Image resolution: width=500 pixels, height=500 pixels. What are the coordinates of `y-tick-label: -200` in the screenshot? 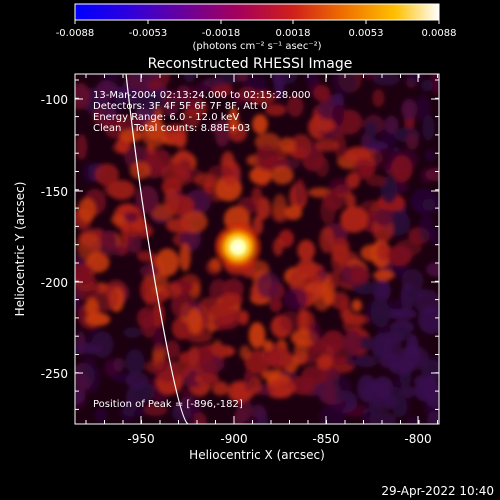 It's located at (54, 283).